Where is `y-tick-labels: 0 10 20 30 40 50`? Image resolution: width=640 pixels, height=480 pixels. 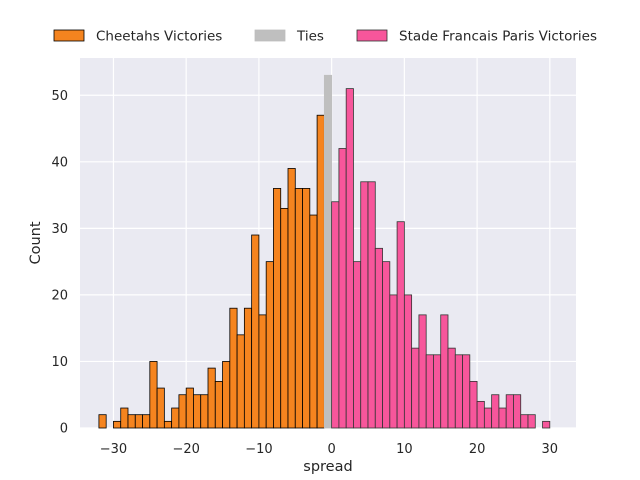 y-tick-labels: 0 10 20 30 40 50 is located at coordinates (59, 263).